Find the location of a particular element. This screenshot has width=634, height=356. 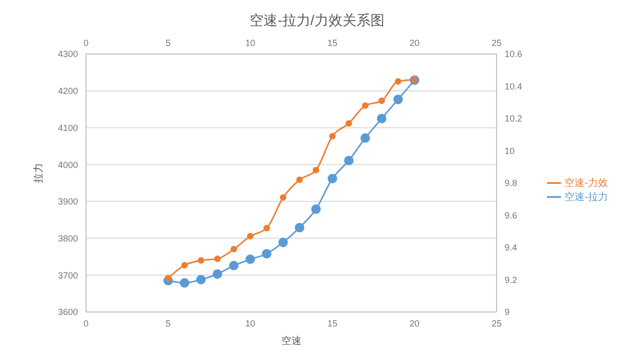

y2-tick-label: 10.4 is located at coordinates (513, 86).